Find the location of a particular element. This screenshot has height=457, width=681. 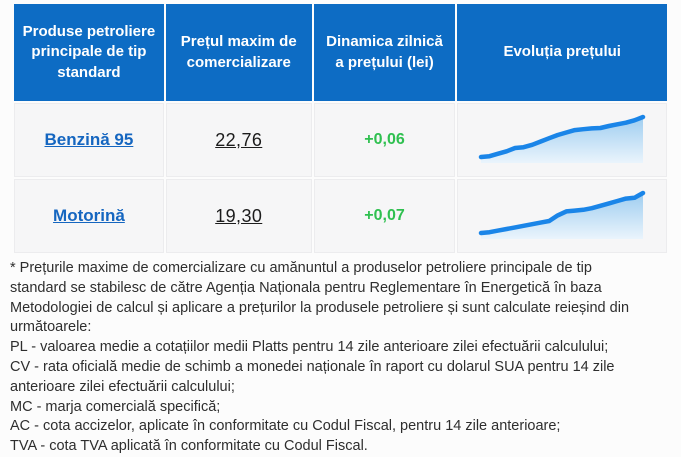

col-header-evolution: Evoluția prețului is located at coordinates (562, 52).